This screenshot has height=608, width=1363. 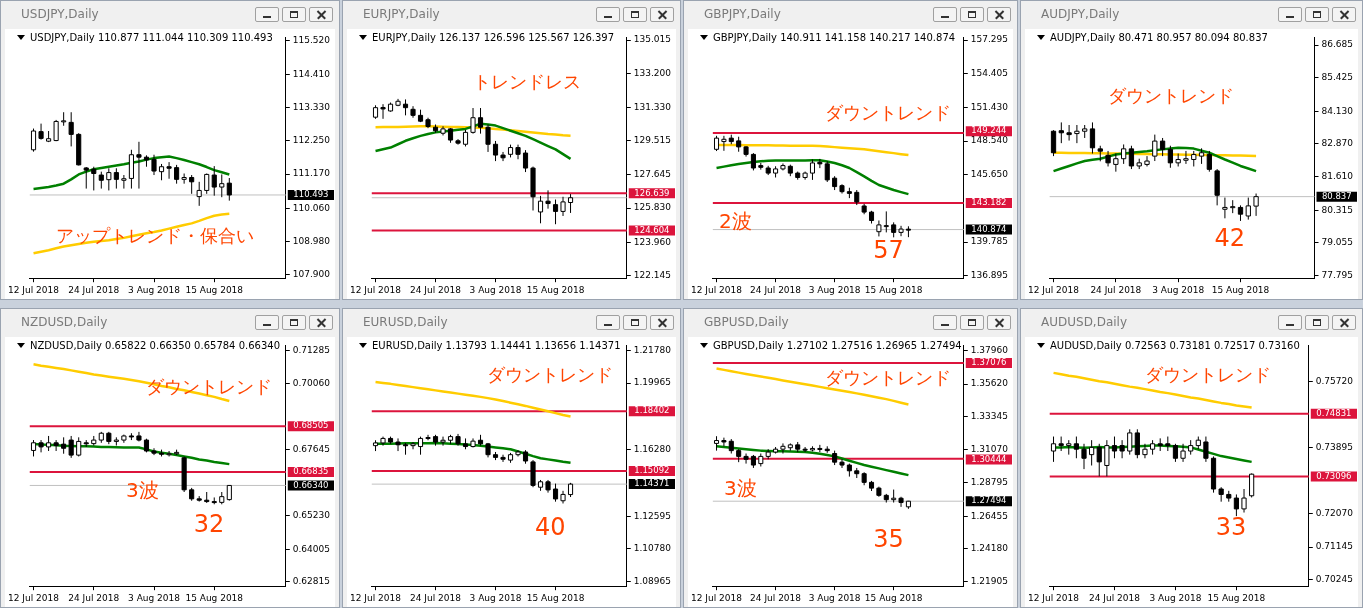 What do you see at coordinates (311, 349) in the screenshot?
I see `y-tick-label: 0.71285` at bounding box center [311, 349].